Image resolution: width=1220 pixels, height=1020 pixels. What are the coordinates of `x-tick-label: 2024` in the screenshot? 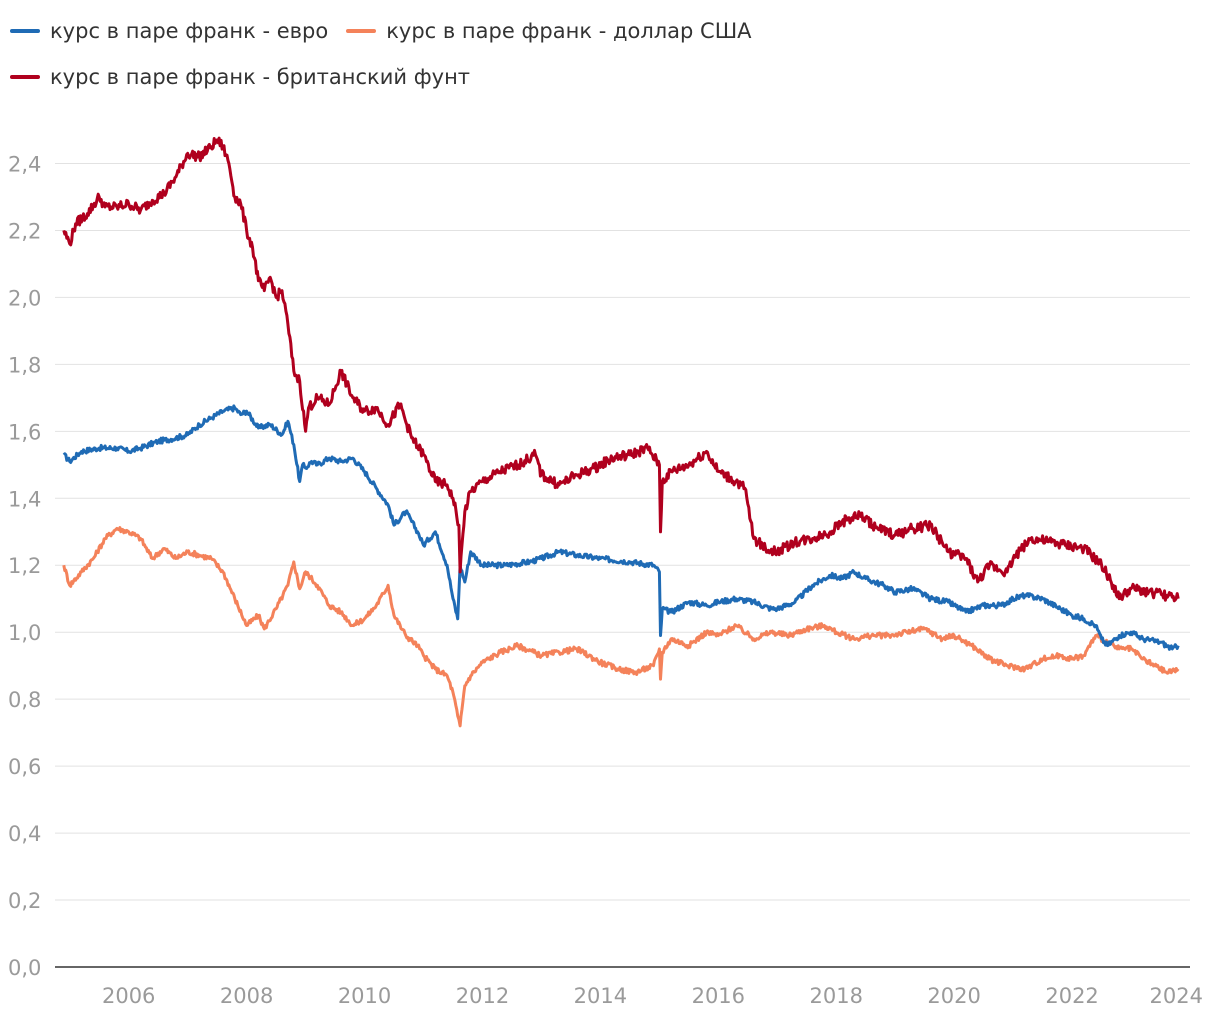 It's located at (1176, 996).